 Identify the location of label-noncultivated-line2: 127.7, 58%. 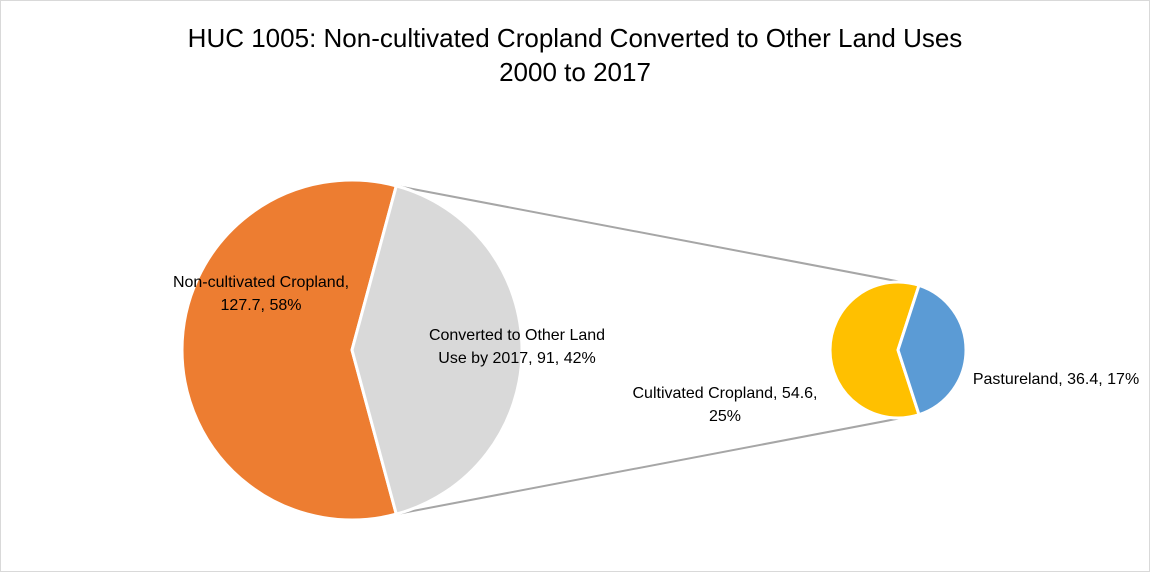
(261, 305).